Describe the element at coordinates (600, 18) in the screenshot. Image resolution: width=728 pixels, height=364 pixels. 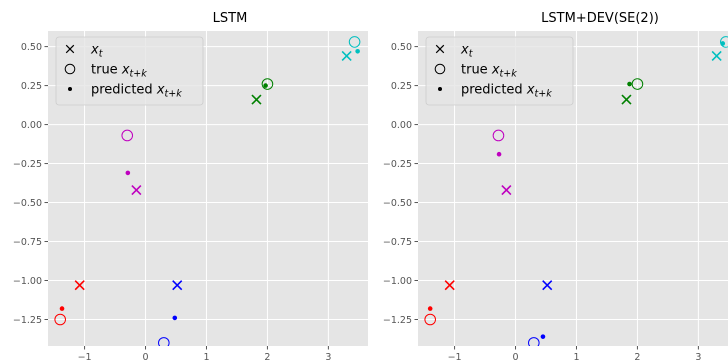
I see `chart-title: LSTM+DEV(SE(2))` at that location.